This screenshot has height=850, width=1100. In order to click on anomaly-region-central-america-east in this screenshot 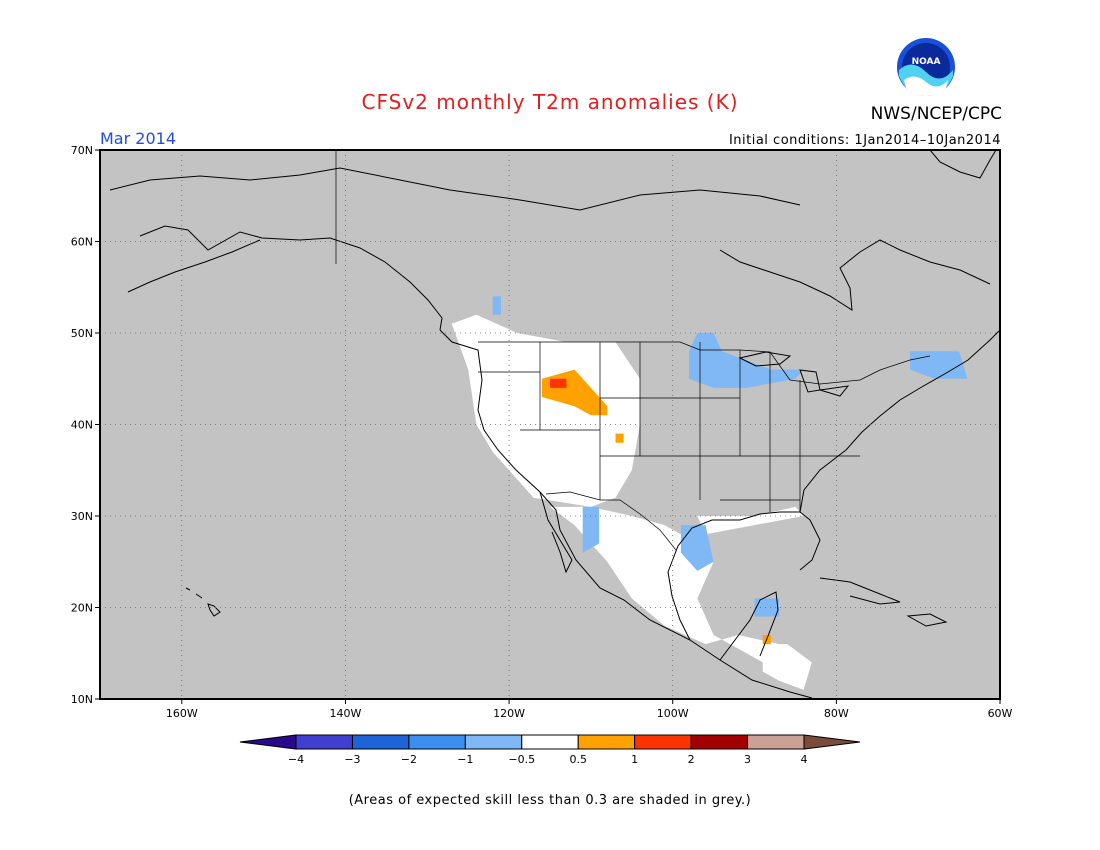, I will do `click(787, 667)`.